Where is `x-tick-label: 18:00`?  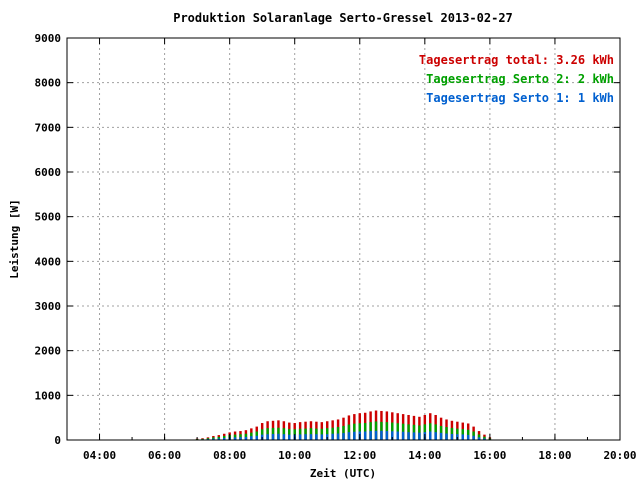 x-tick-label: 18:00 is located at coordinates (554, 455).